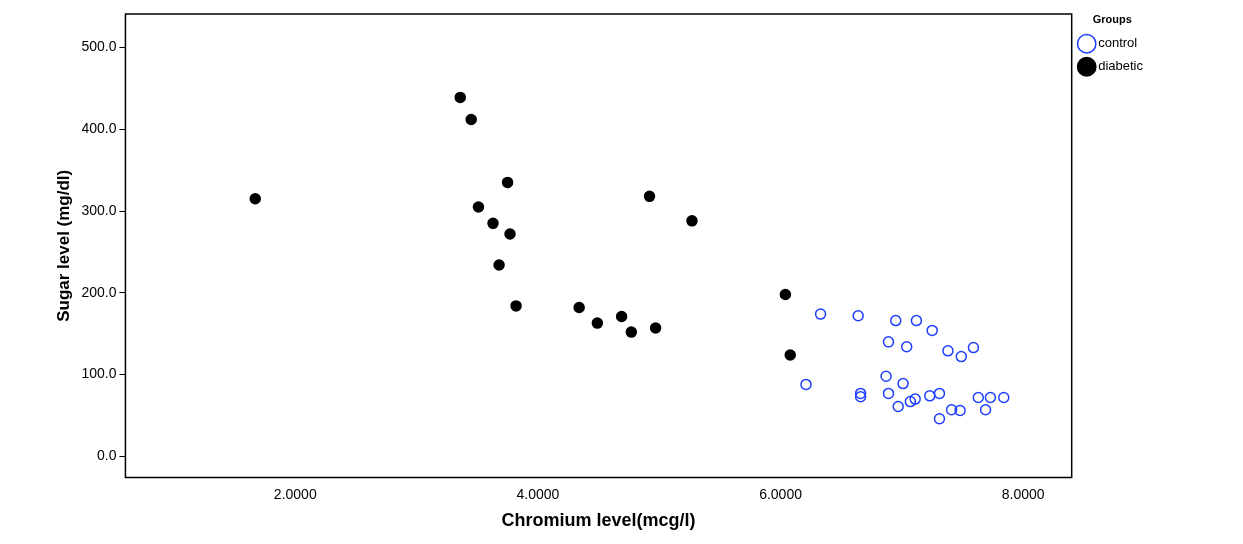  What do you see at coordinates (295, 493) in the screenshot?
I see `x-tick-label: 2.0000` at bounding box center [295, 493].